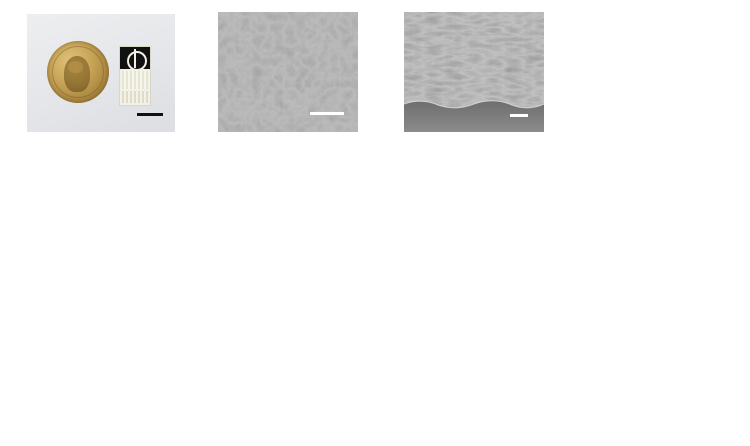  I want to click on panel-b-sem, so click(288, 72).